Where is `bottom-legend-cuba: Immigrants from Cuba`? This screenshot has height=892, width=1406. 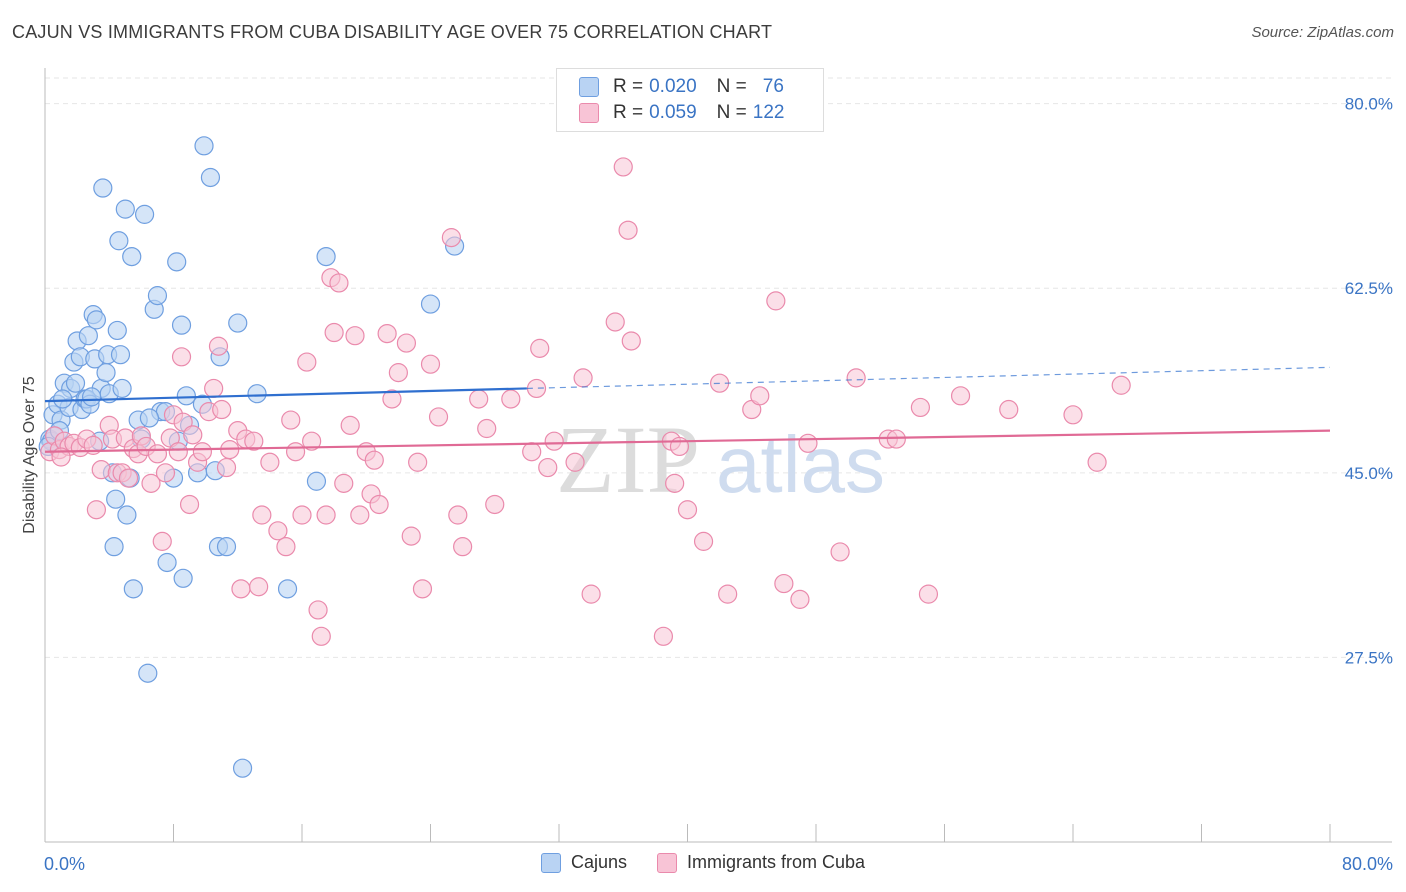 bottom-legend-cuba: Immigrants from Cuba is located at coordinates (761, 862).